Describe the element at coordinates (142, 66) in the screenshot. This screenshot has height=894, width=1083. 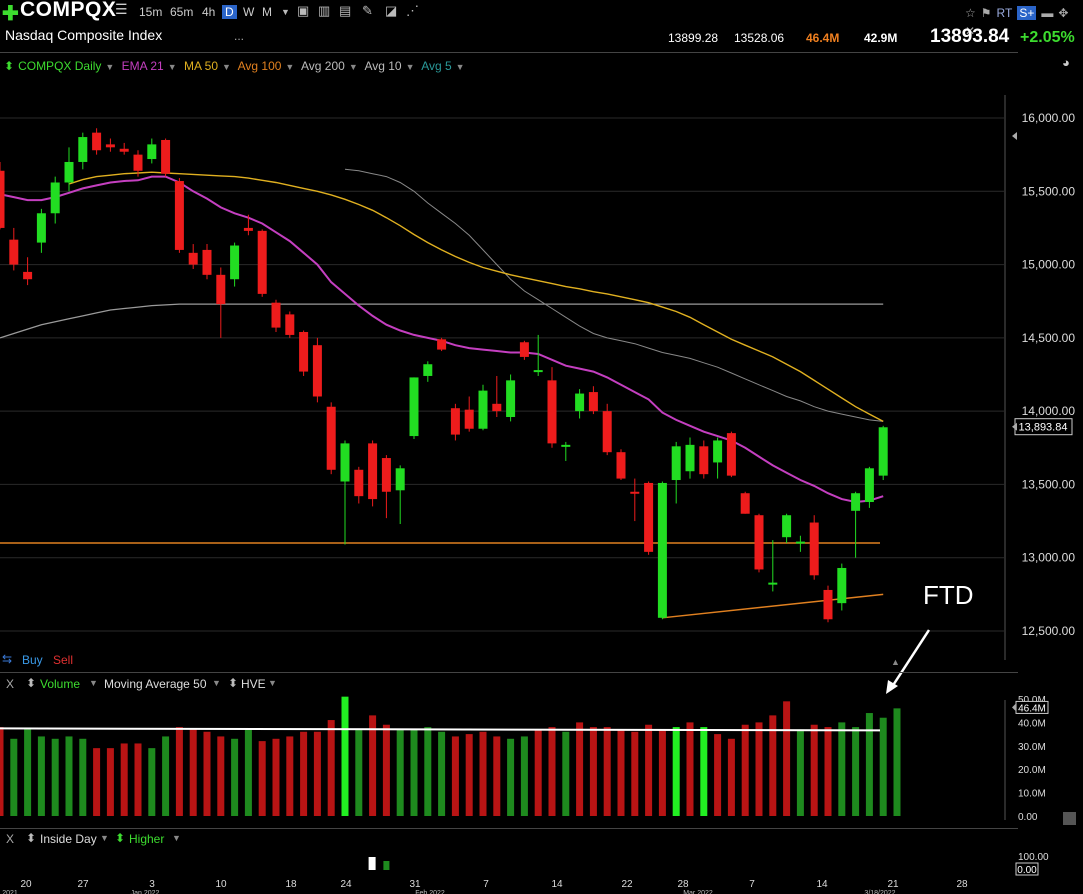
I see `legend-ema21: EMA 21` at that location.